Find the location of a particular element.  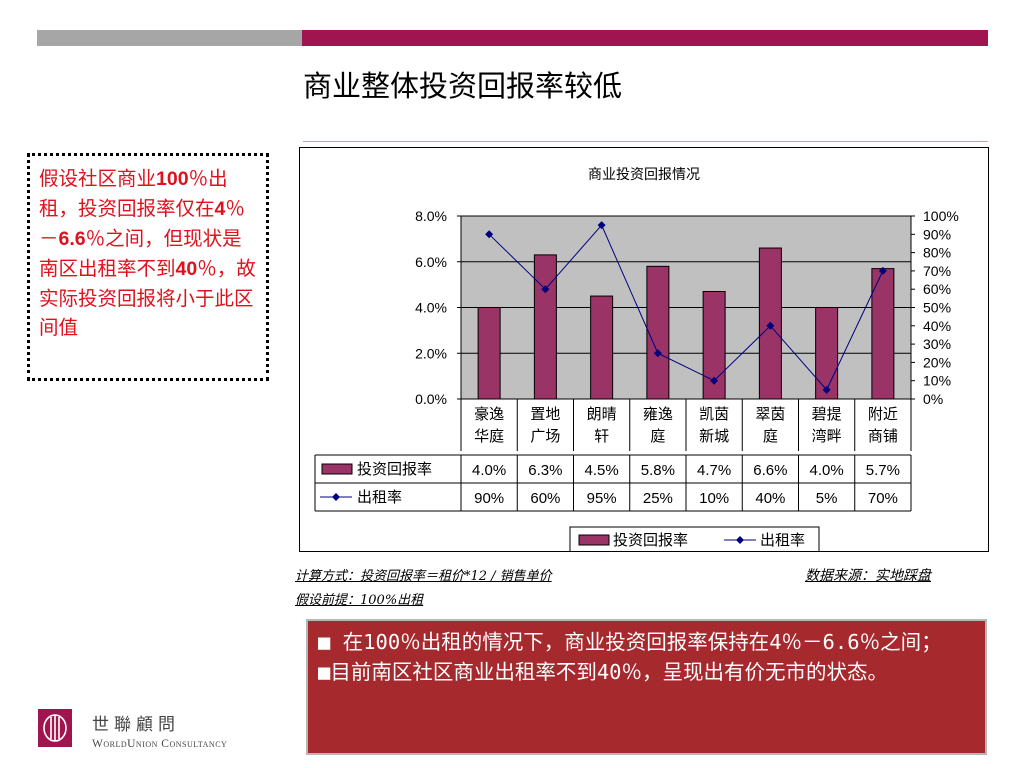

legend-key-bar is located at coordinates (594, 540).